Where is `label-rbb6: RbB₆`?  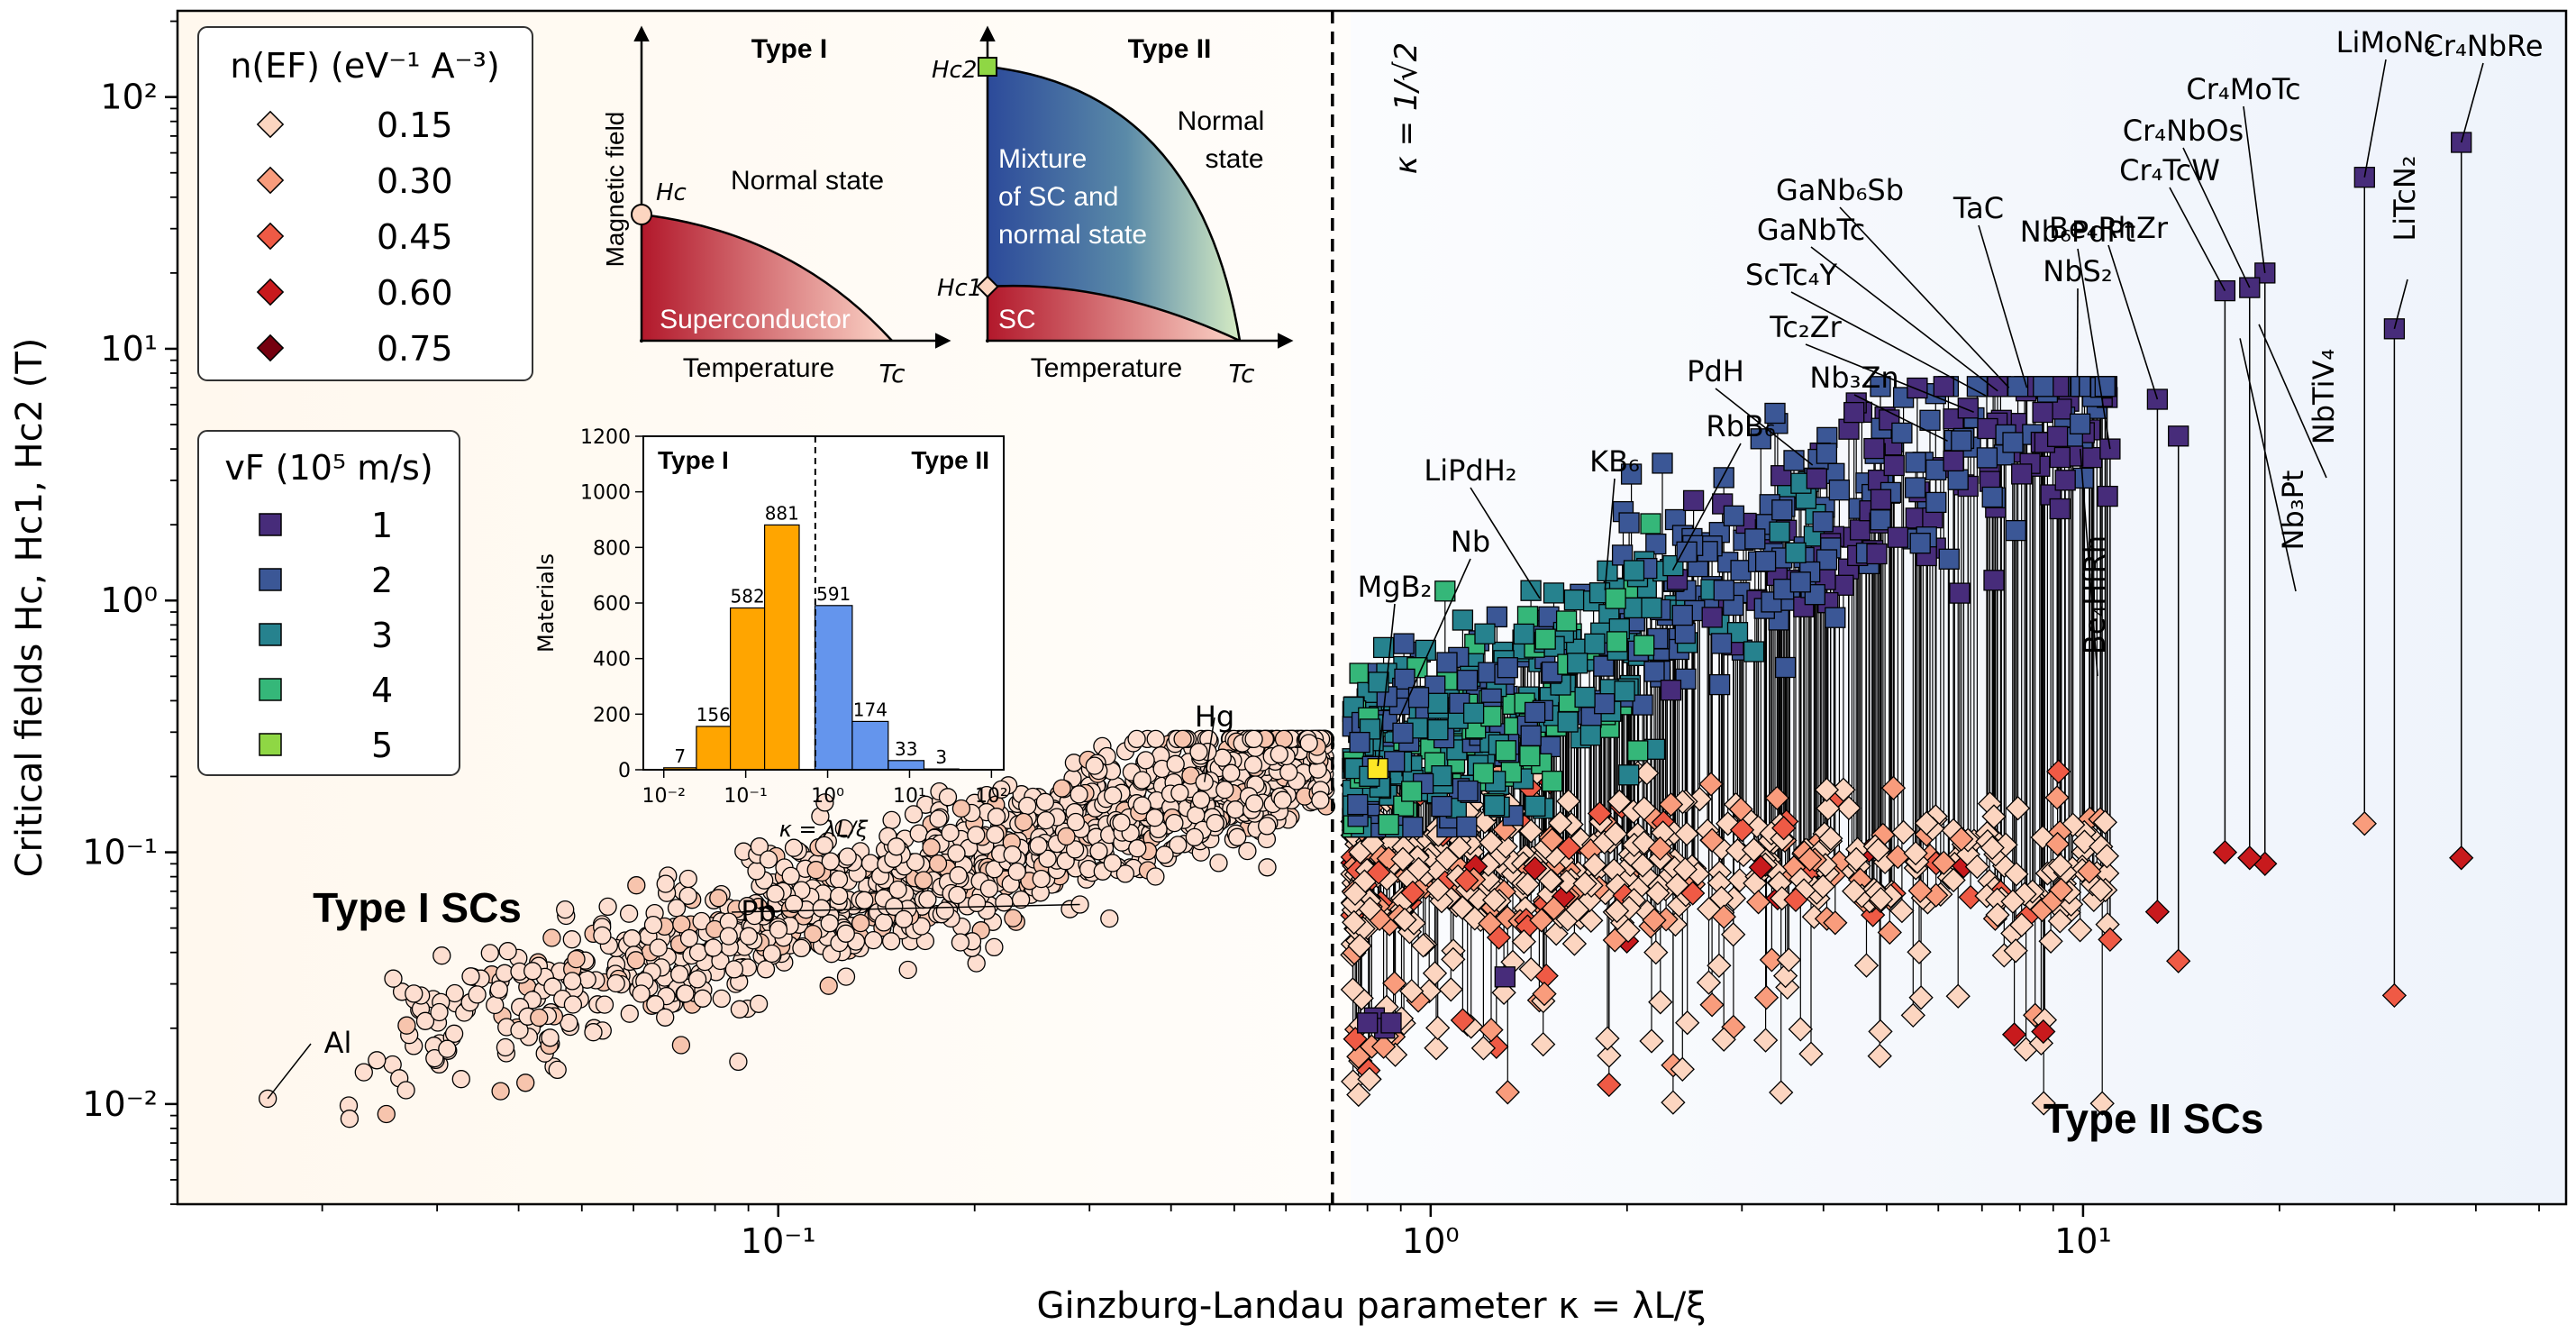 label-rbb6: RbB₆ is located at coordinates (1740, 426).